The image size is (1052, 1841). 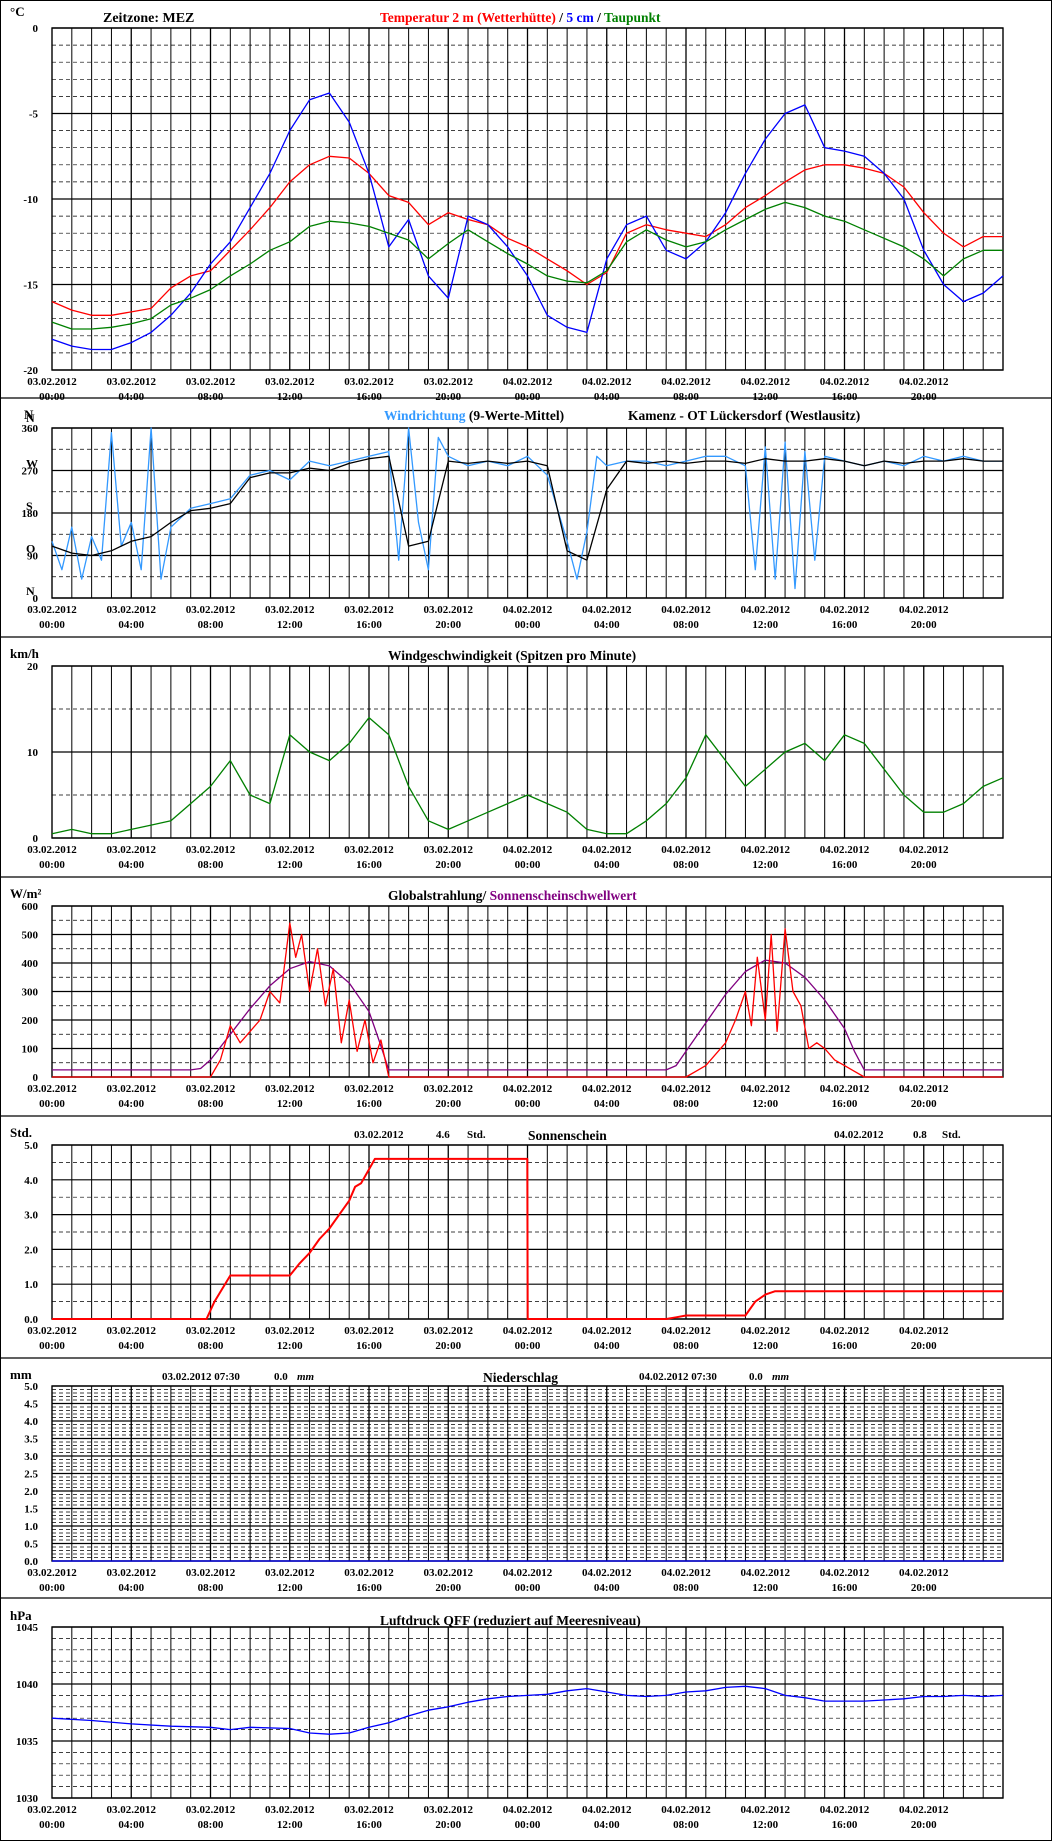 I want to click on info-unit: mm, so click(x=781, y=1377).